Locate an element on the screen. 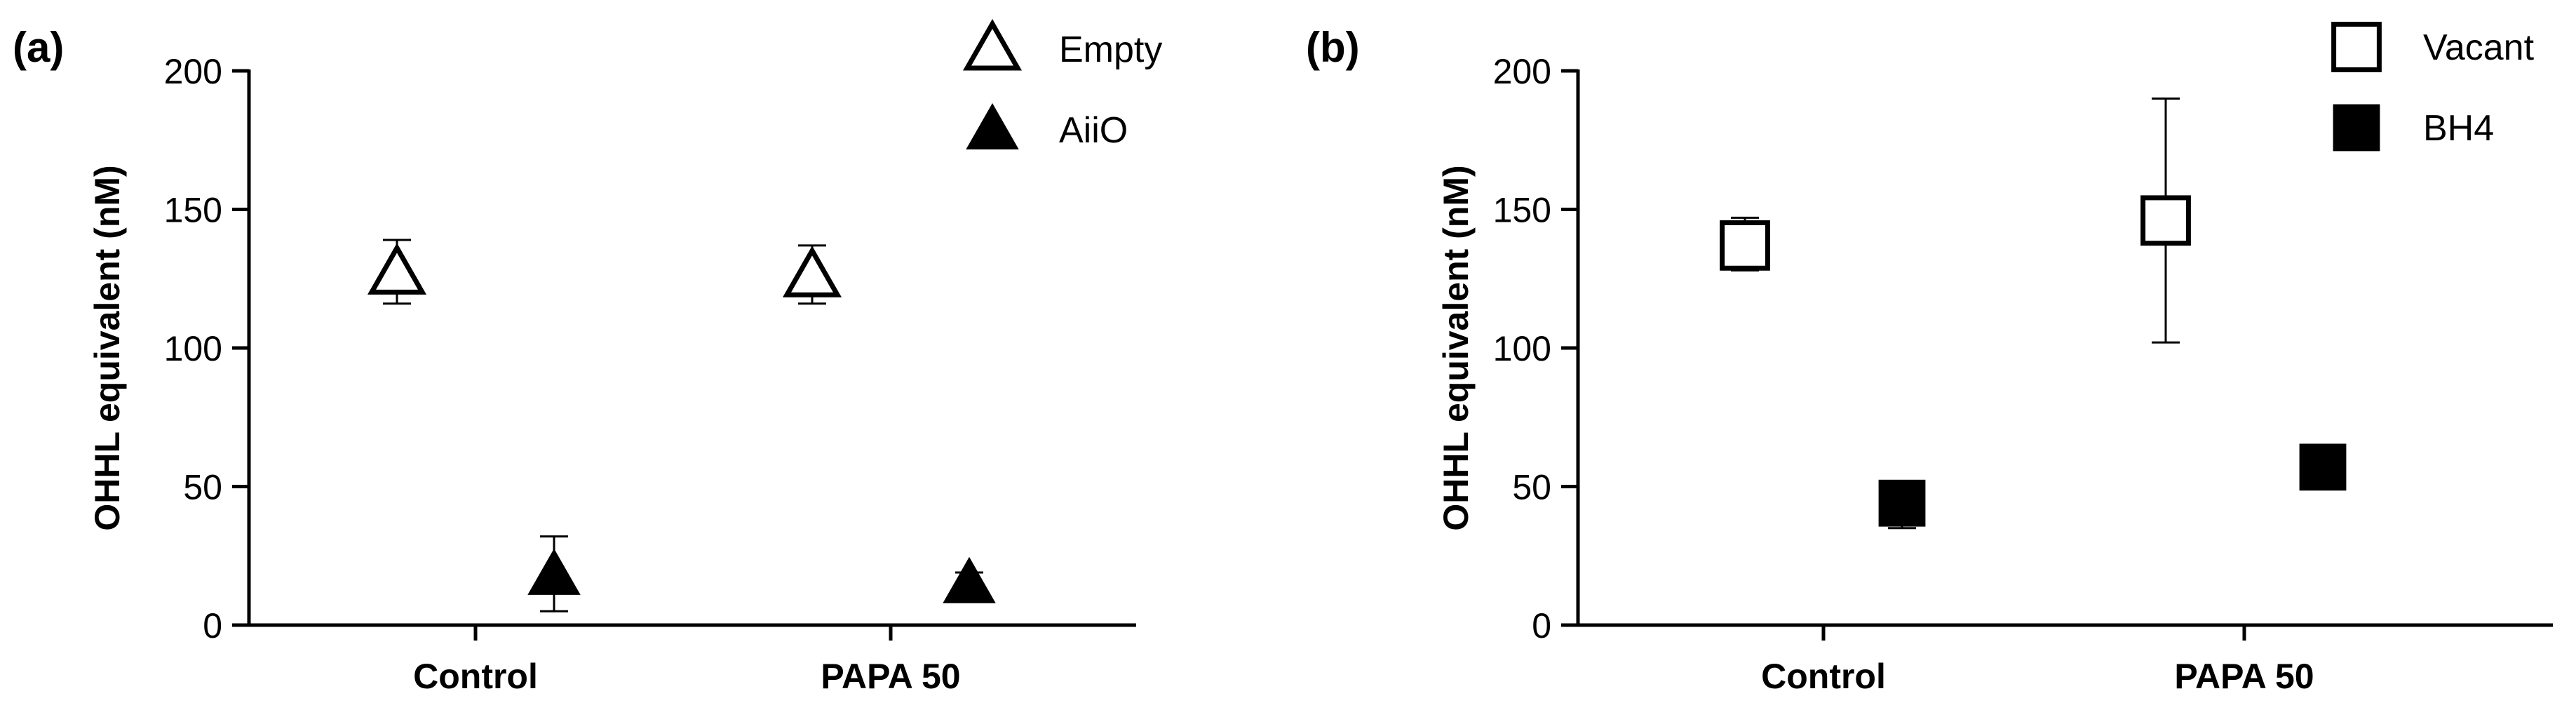  panel-label: (b) is located at coordinates (1333, 48).